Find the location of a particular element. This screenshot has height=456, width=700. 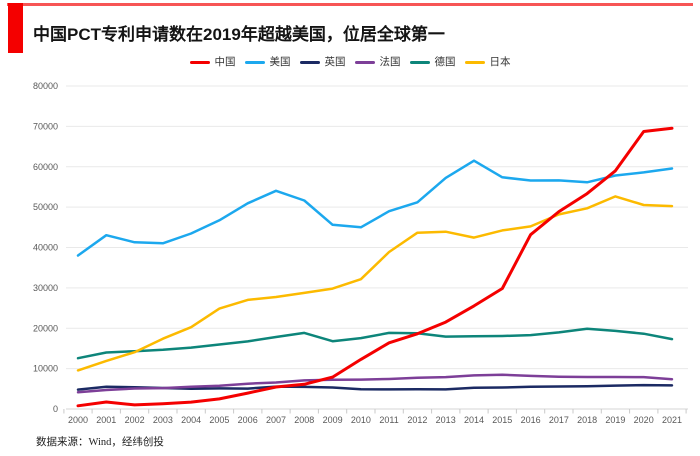

legend-label-china: 中国 is located at coordinates (225, 61).